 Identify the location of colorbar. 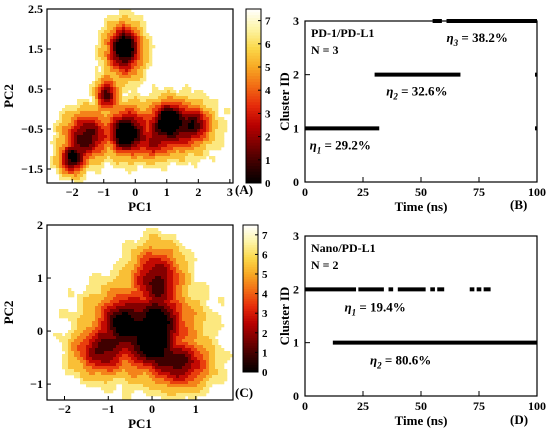
(250, 299).